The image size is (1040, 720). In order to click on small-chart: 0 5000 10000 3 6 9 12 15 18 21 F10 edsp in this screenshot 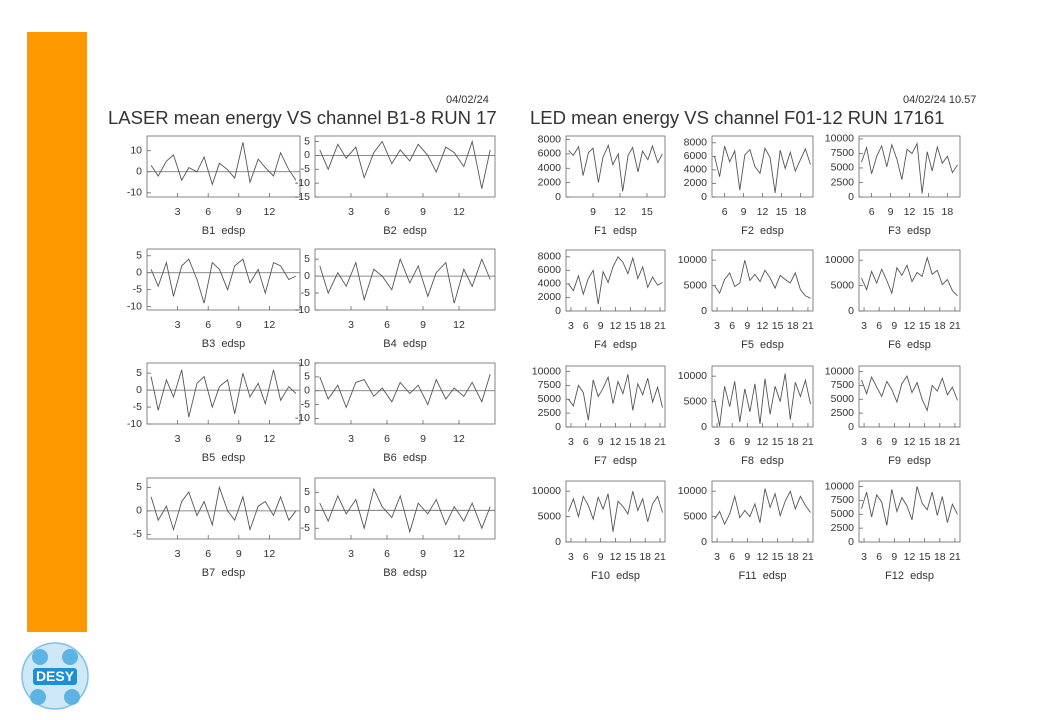, I will do `click(599, 531)`.